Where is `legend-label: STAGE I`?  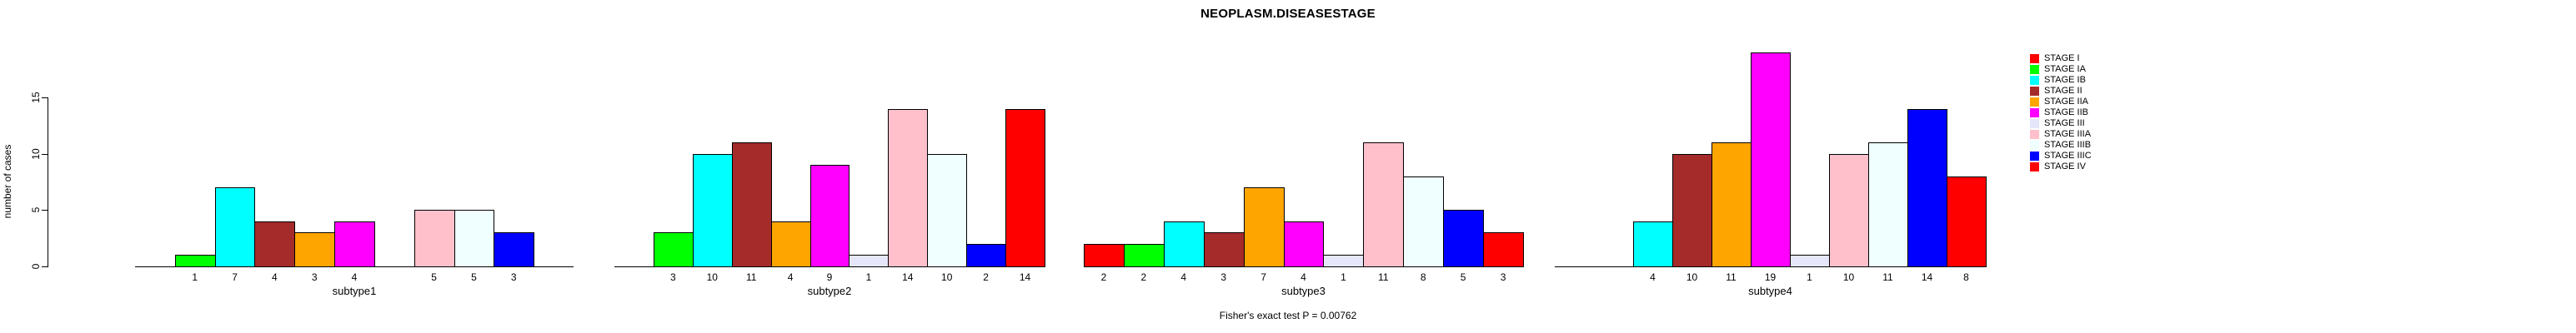 legend-label: STAGE I is located at coordinates (2062, 58).